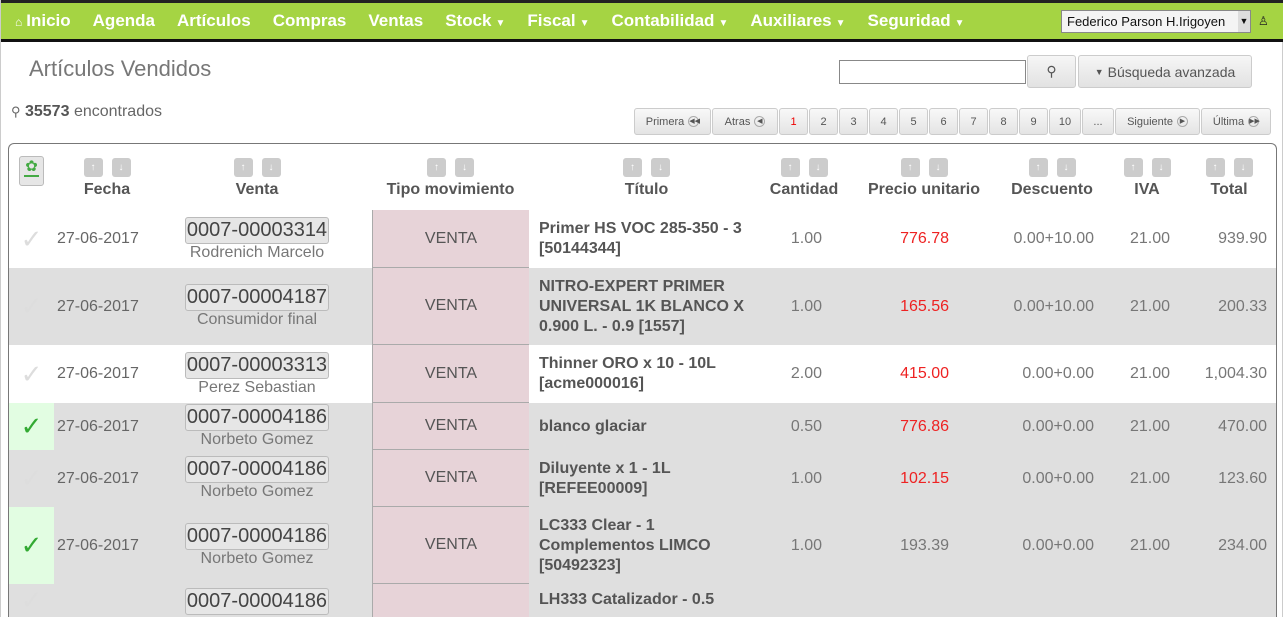  Describe the element at coordinates (1065, 121) in the screenshot. I see `page-button-10: 10` at that location.